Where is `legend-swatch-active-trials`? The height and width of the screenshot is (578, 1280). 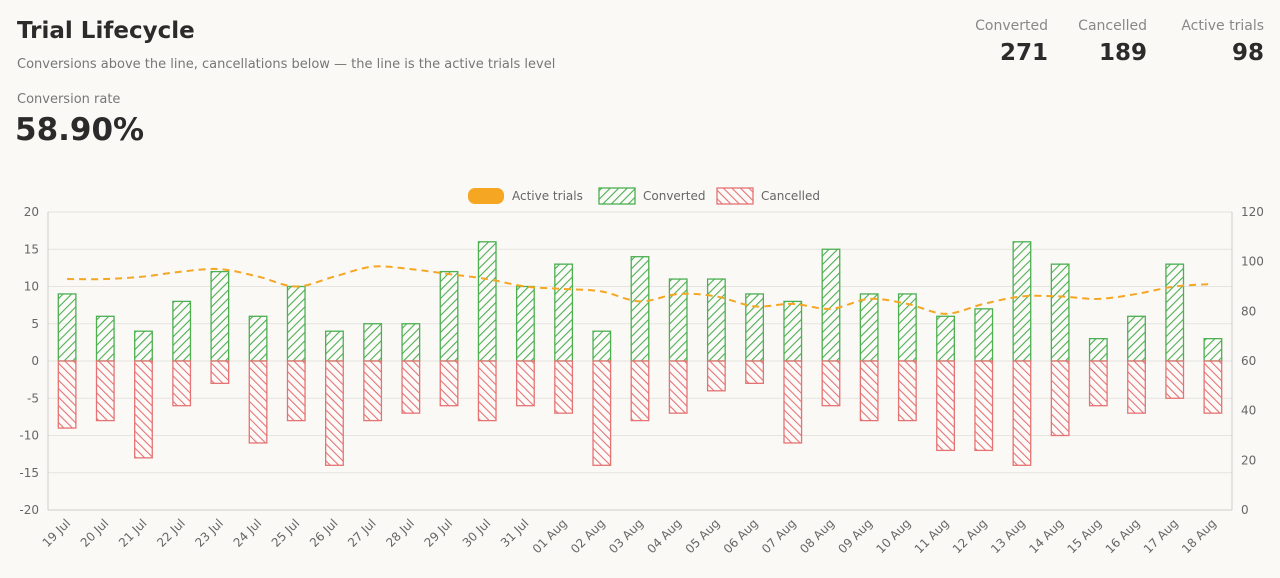
legend-swatch-active-trials is located at coordinates (486, 196).